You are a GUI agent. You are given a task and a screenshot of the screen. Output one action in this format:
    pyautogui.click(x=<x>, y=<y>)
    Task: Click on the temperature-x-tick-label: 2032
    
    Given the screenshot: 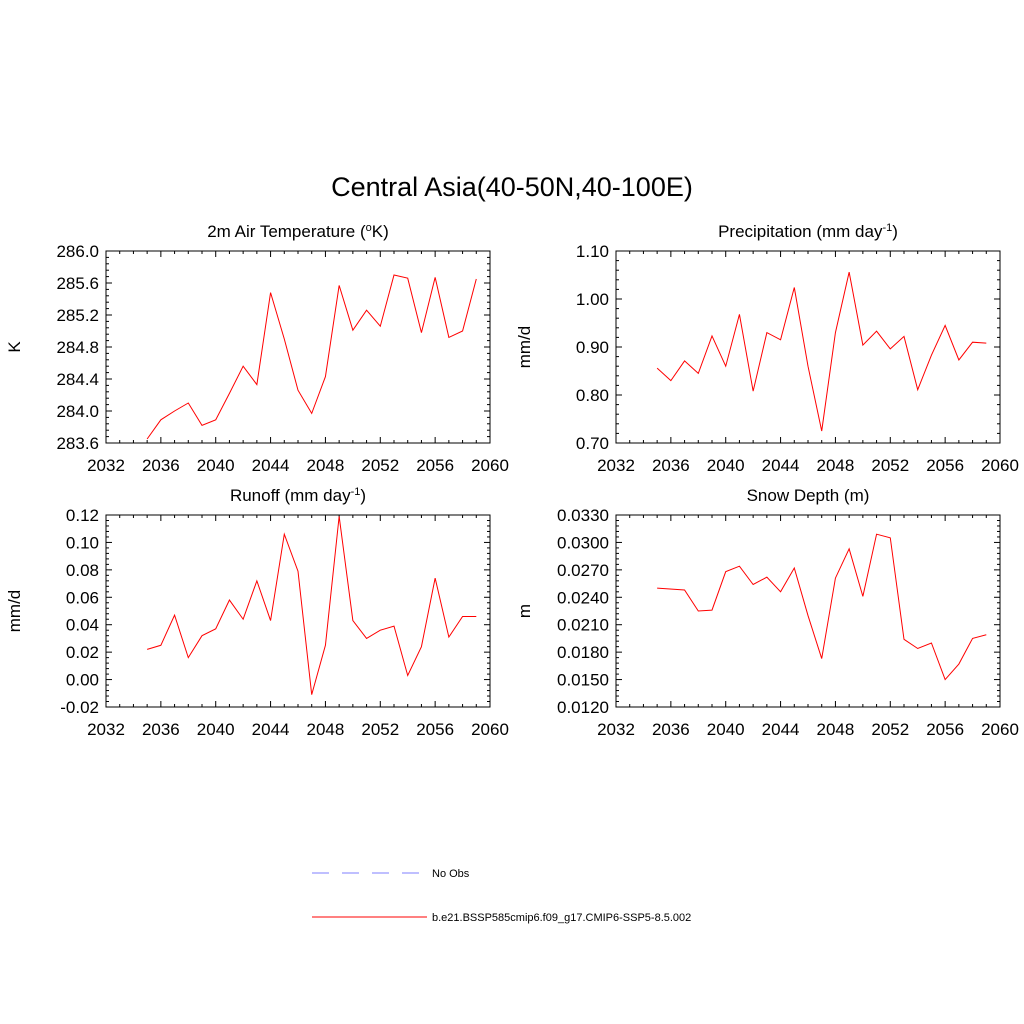 What is the action you would take?
    pyautogui.click(x=106, y=465)
    